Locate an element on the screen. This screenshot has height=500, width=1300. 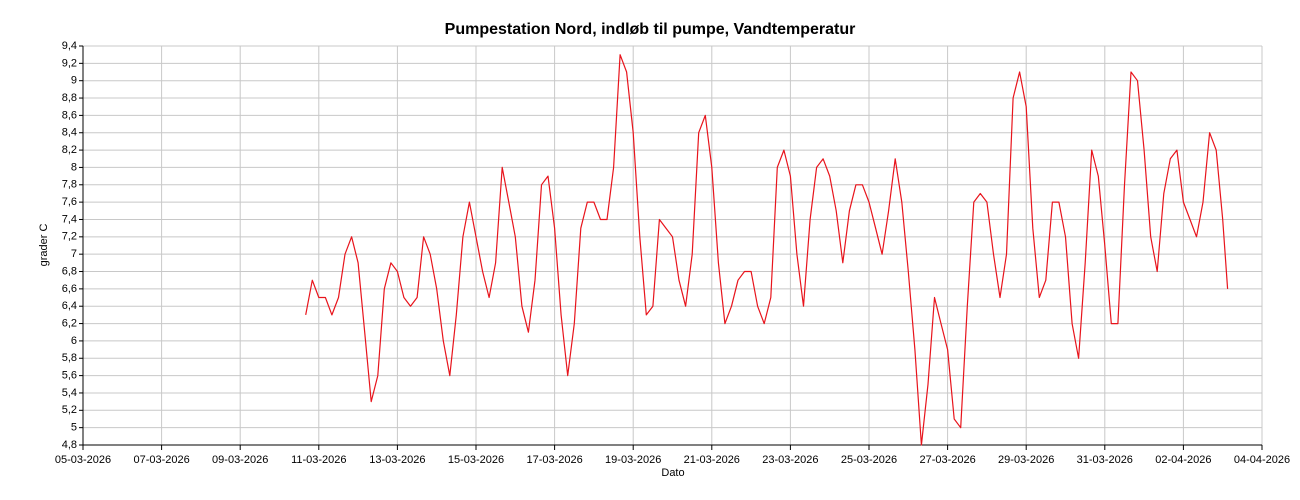
y-tick-label: 6,8 is located at coordinates (69, 271).